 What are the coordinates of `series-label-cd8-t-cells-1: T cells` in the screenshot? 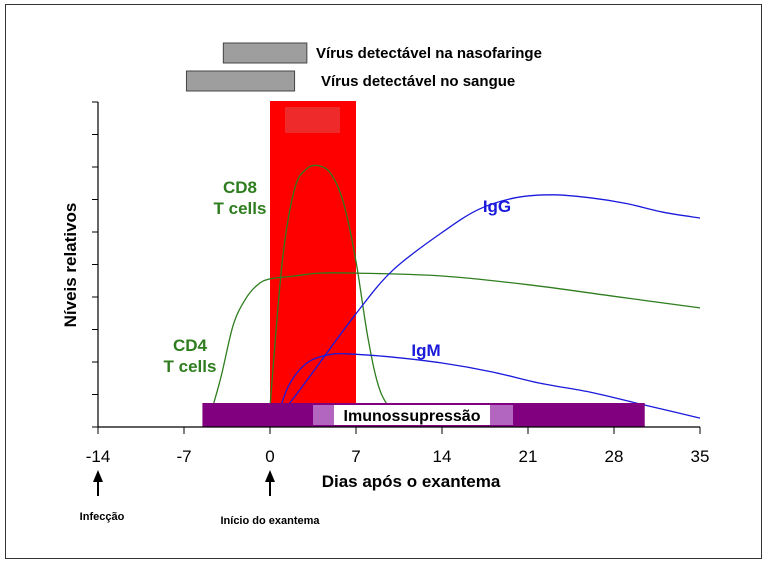 It's located at (240, 208).